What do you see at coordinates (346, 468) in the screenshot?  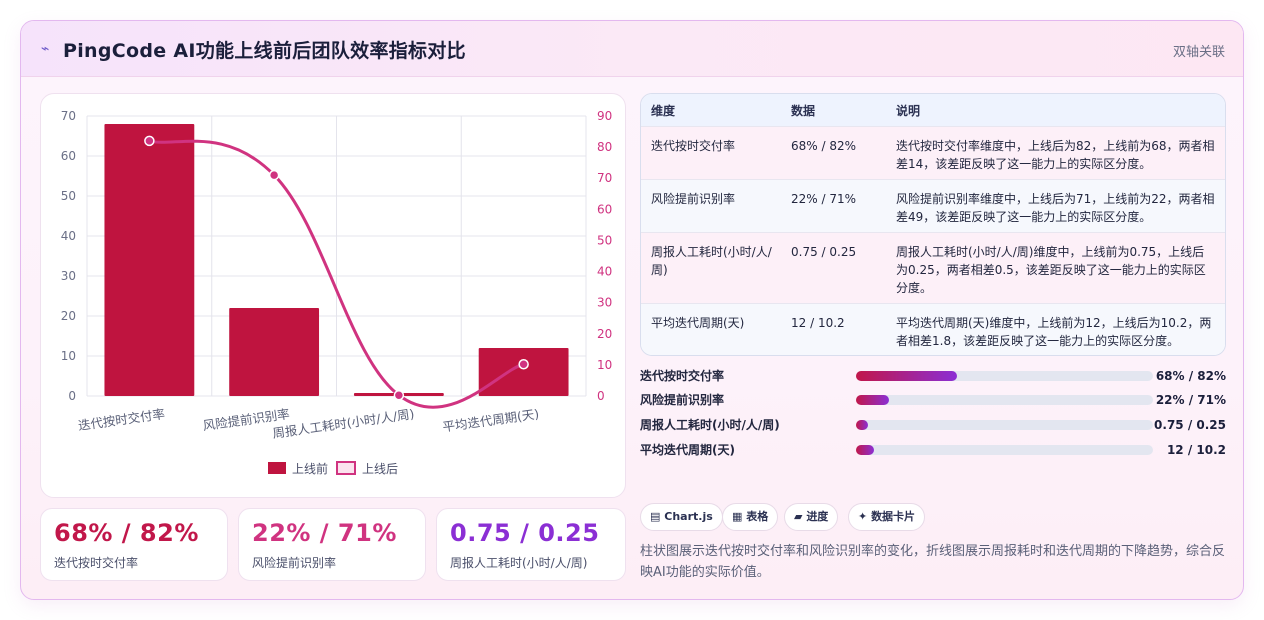 I see `legend-swatch-after` at bounding box center [346, 468].